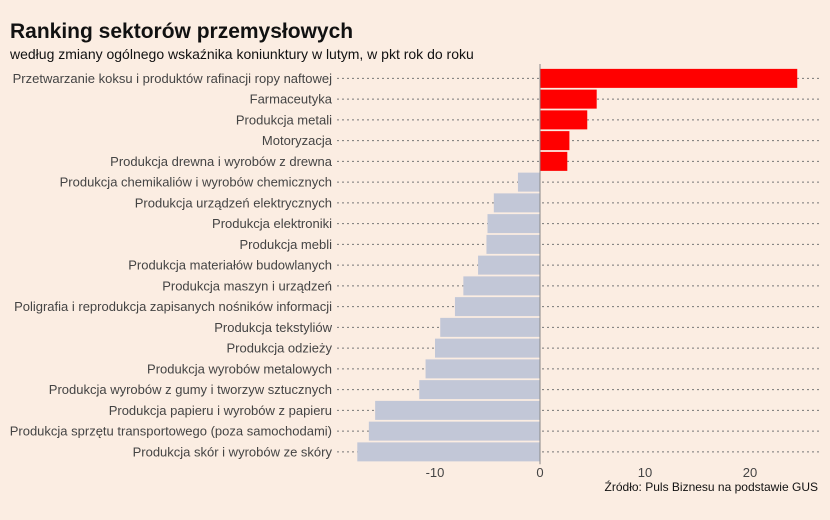  What do you see at coordinates (435, 472) in the screenshot?
I see `x-tick-label: -10` at bounding box center [435, 472].